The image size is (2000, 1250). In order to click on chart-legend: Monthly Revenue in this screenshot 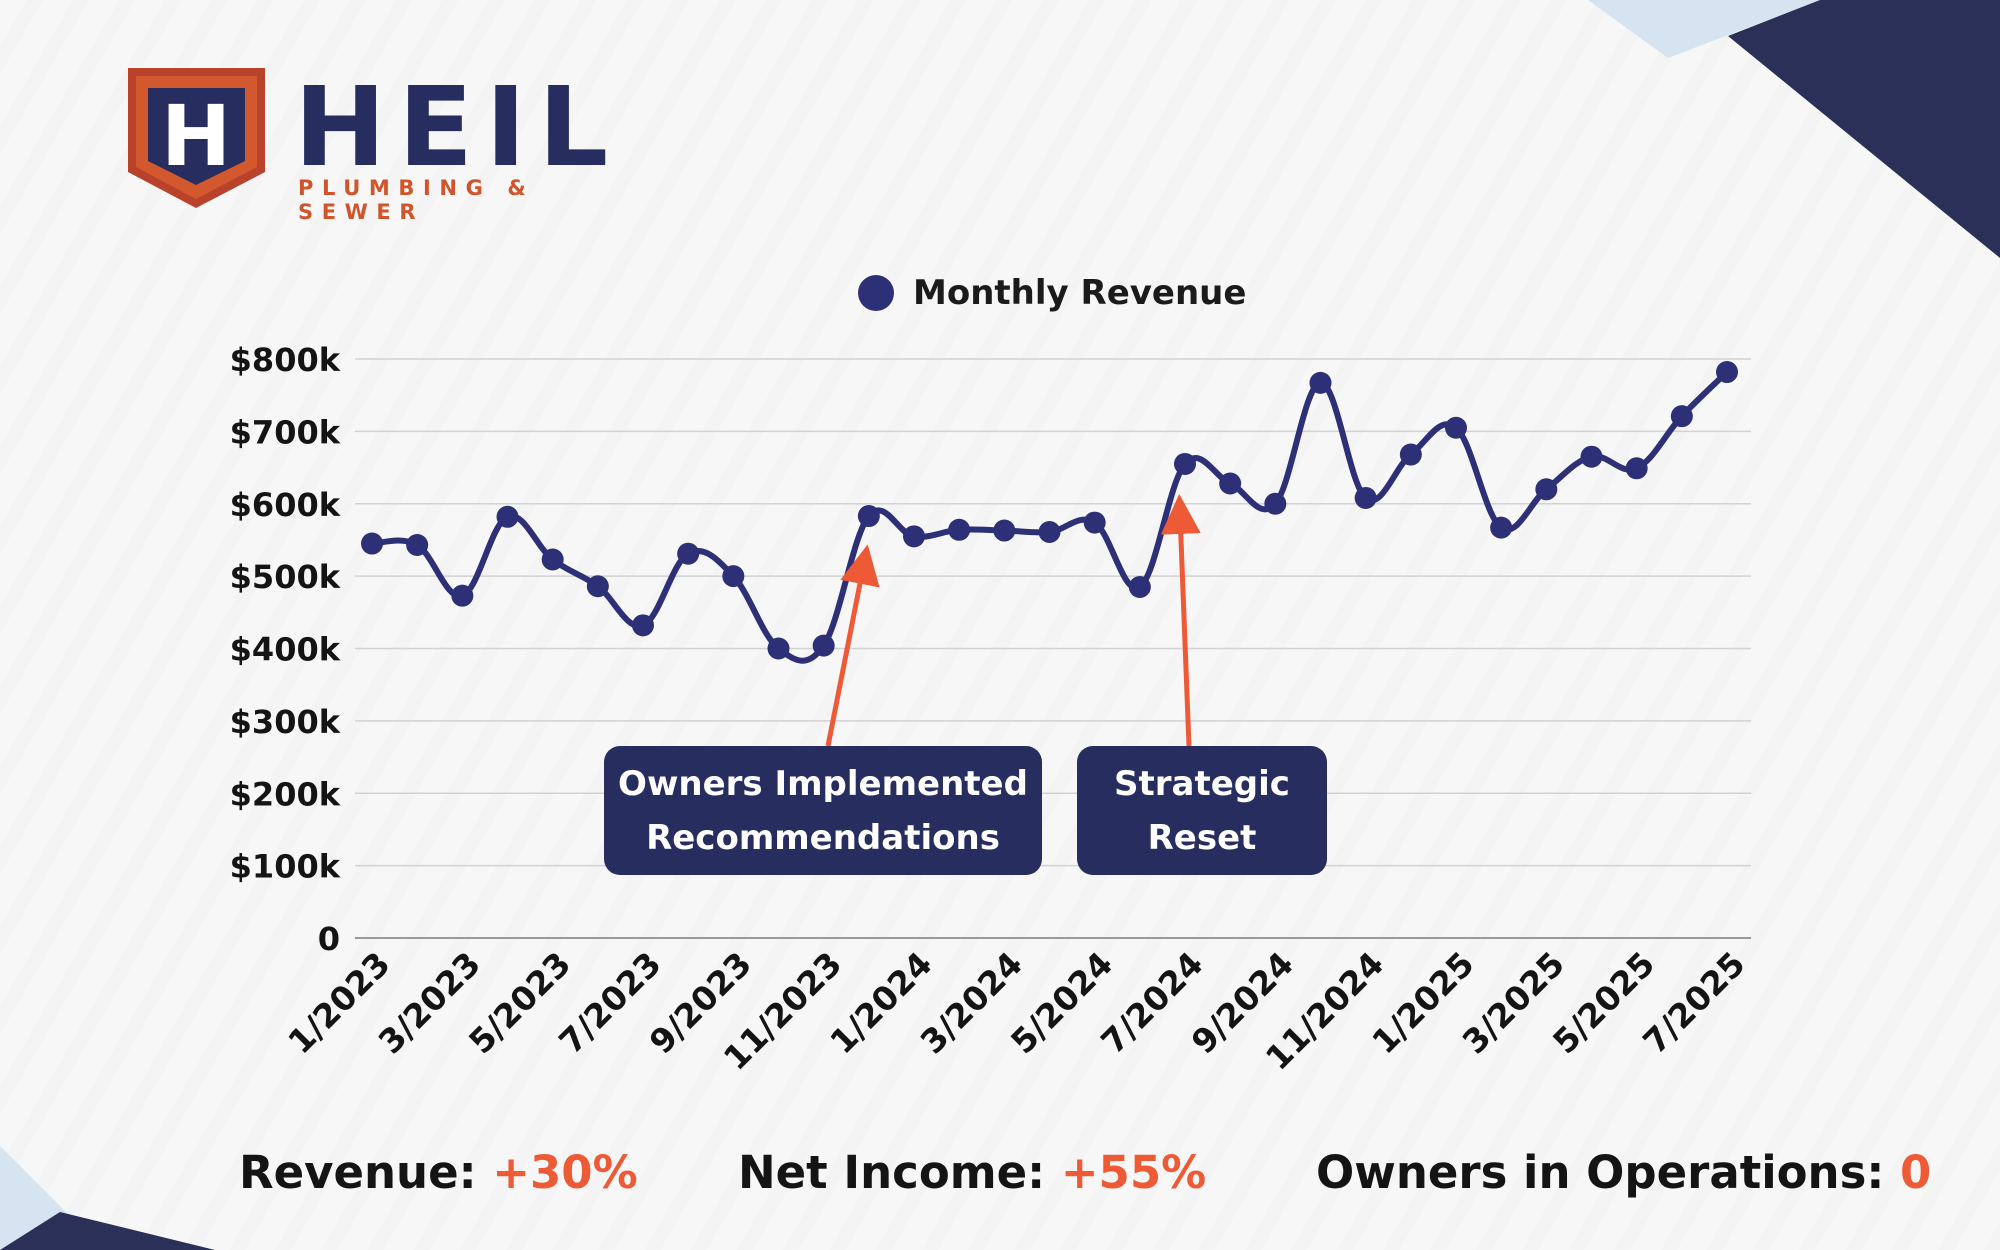, I will do `click(1052, 293)`.